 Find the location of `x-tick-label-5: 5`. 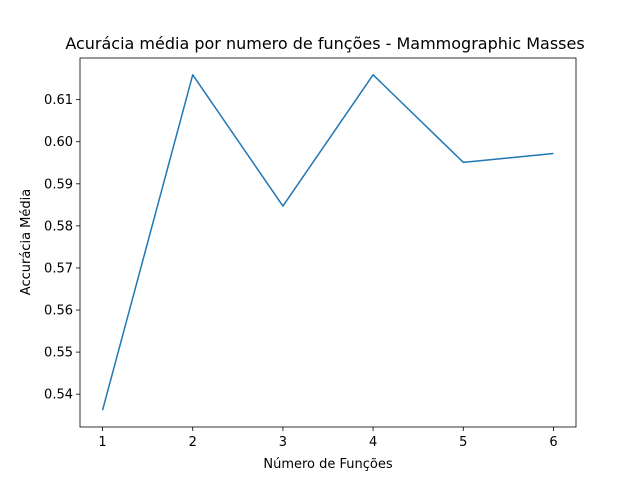

x-tick-label-5: 5 is located at coordinates (463, 442).